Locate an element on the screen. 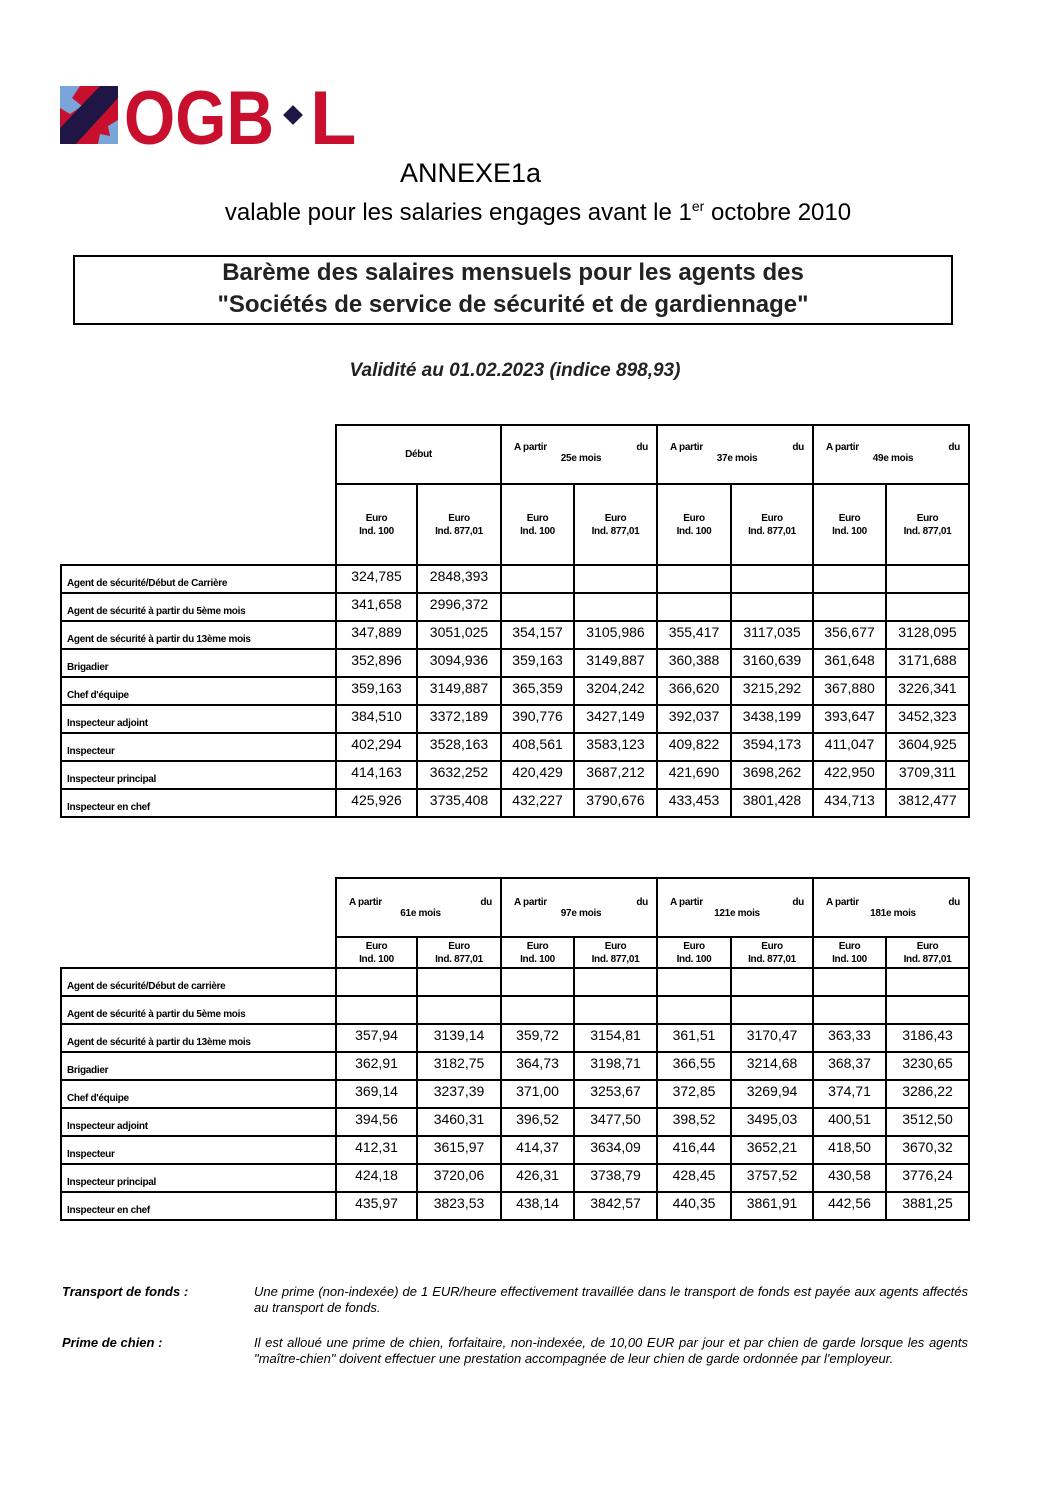 The image size is (1058, 1495). note-label-transport: Transport de fonds : is located at coordinates (125, 1291).